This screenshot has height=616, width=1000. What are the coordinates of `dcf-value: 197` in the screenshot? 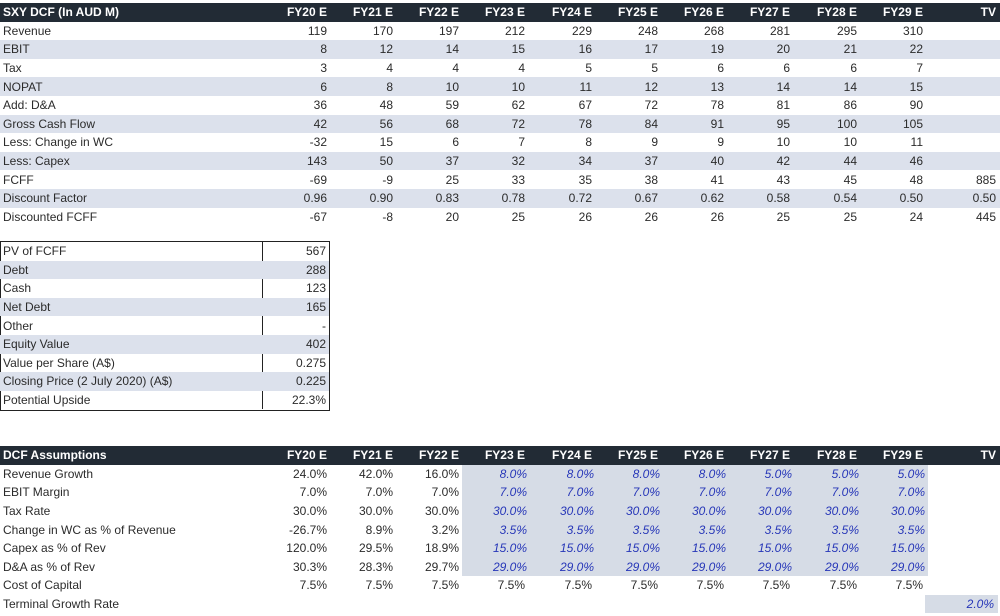 It's located at (448, 30).